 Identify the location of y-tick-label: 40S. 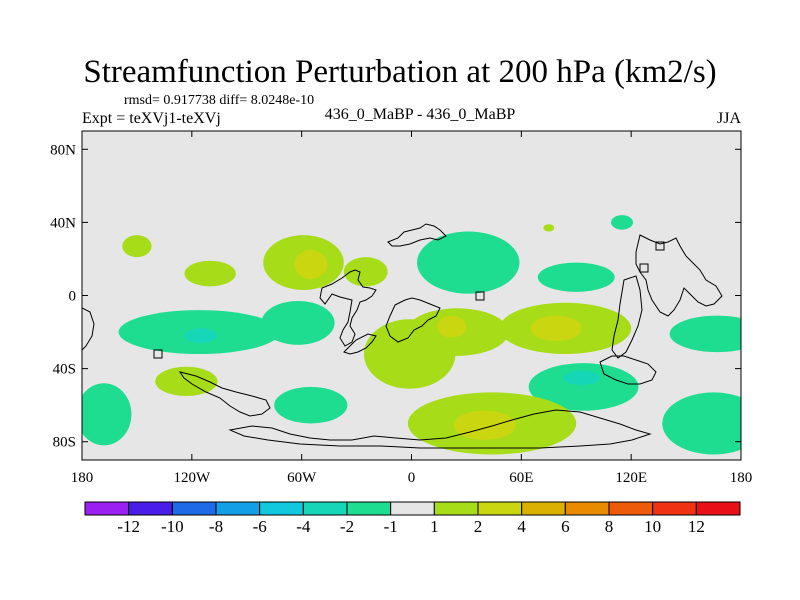
(64, 370).